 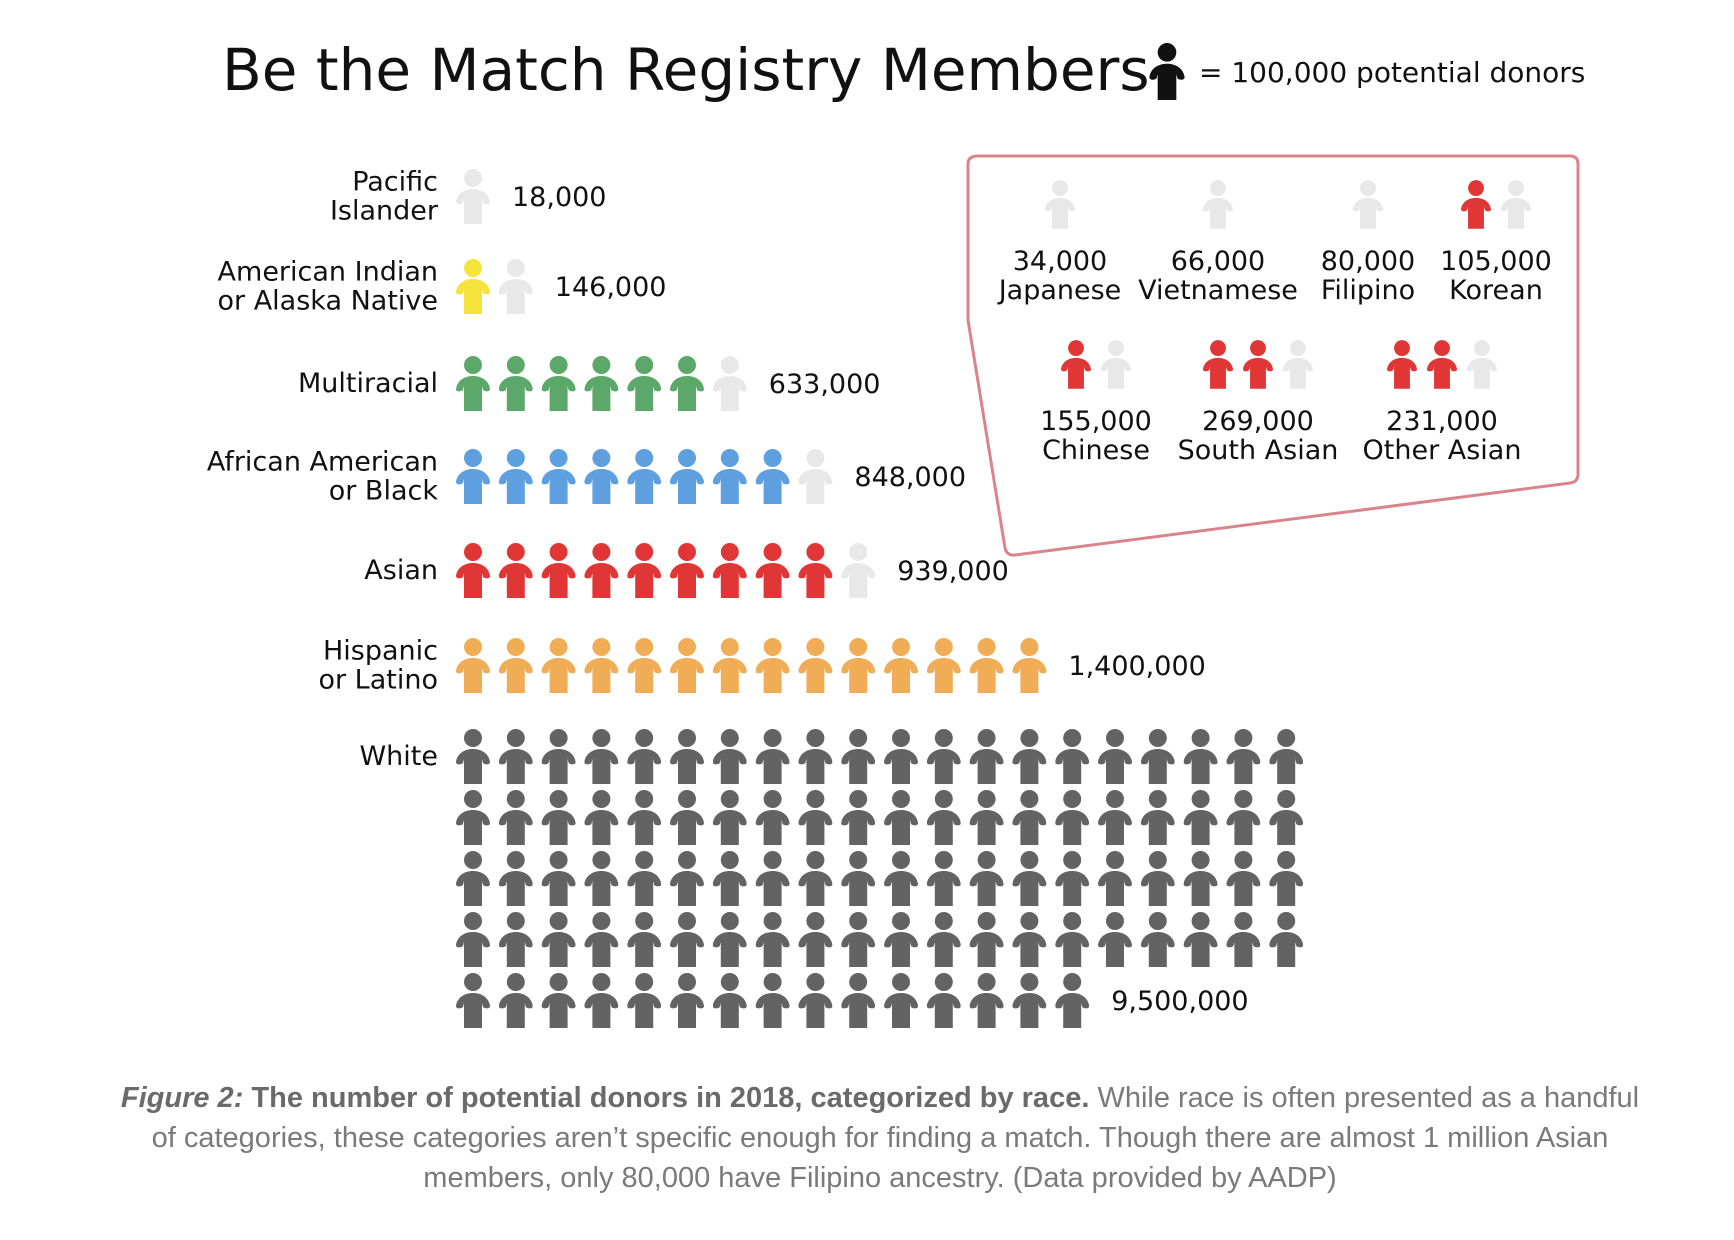 I want to click on subgroup-name: Vietnamese, so click(x=1218, y=290).